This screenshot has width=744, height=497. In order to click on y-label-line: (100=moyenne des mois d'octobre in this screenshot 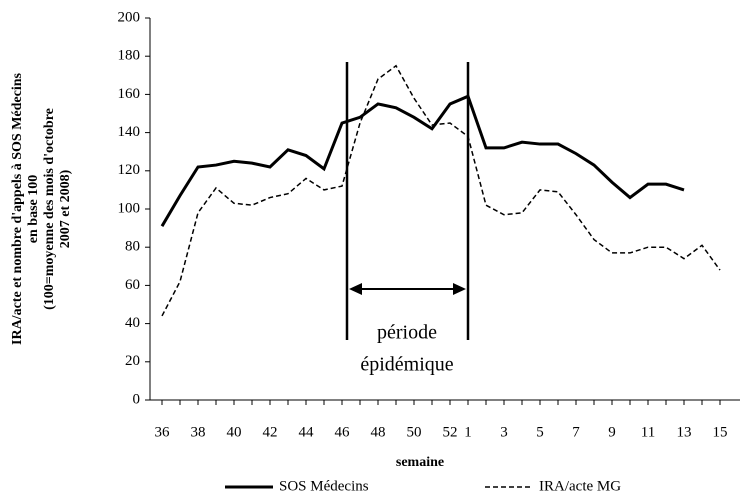, I will do `click(49, 209)`.